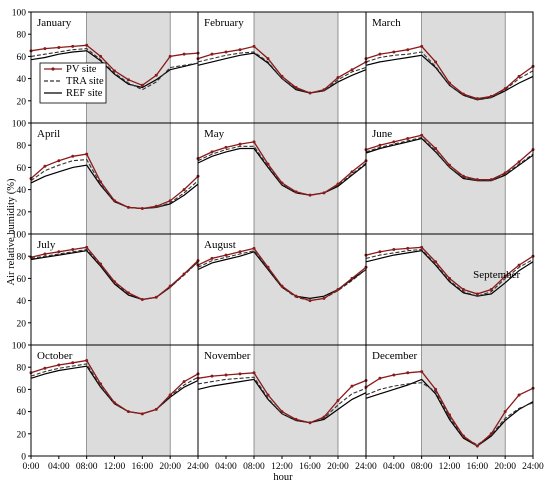 This screenshot has height=484, width=550. I want to click on x-tick-label: 20:00, so click(338, 467).